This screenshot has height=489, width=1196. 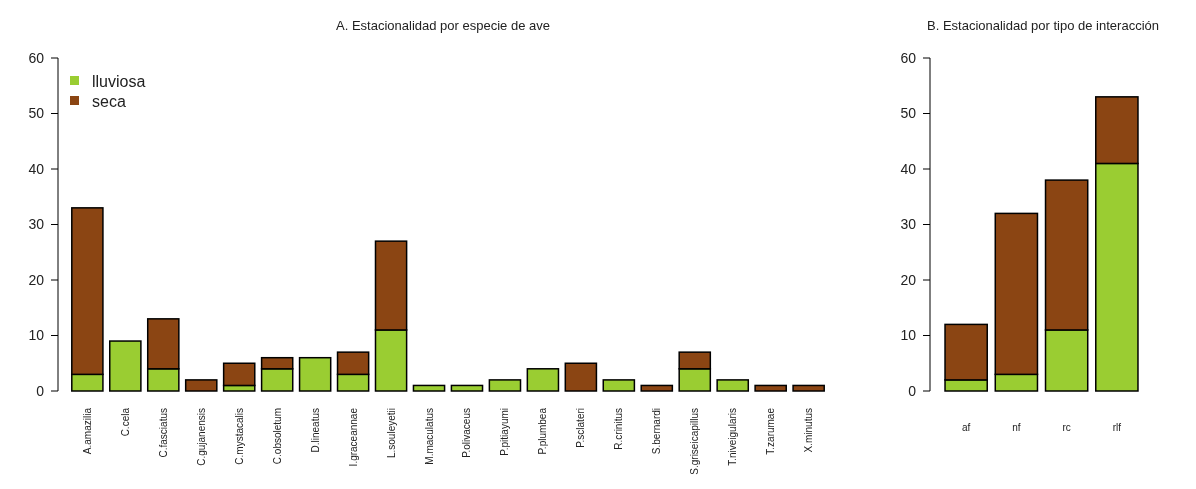 I want to click on x-tick-label: T.zarumae, so click(x=771, y=431).